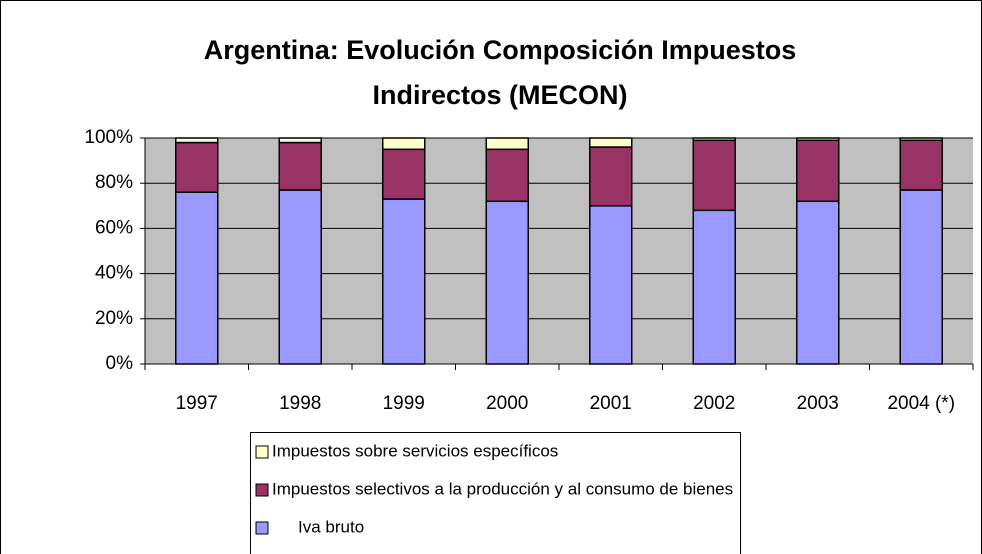  I want to click on y-tick-label: 60%, so click(114, 227).